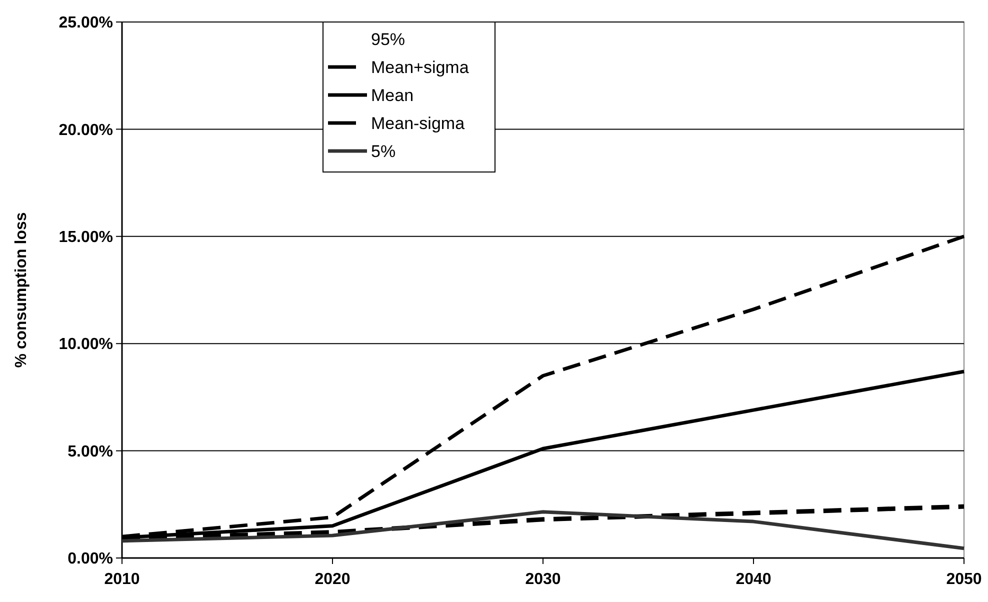 Image resolution: width=988 pixels, height=602 pixels. What do you see at coordinates (85, 130) in the screenshot?
I see `y-tick-label: 20.00%` at bounding box center [85, 130].